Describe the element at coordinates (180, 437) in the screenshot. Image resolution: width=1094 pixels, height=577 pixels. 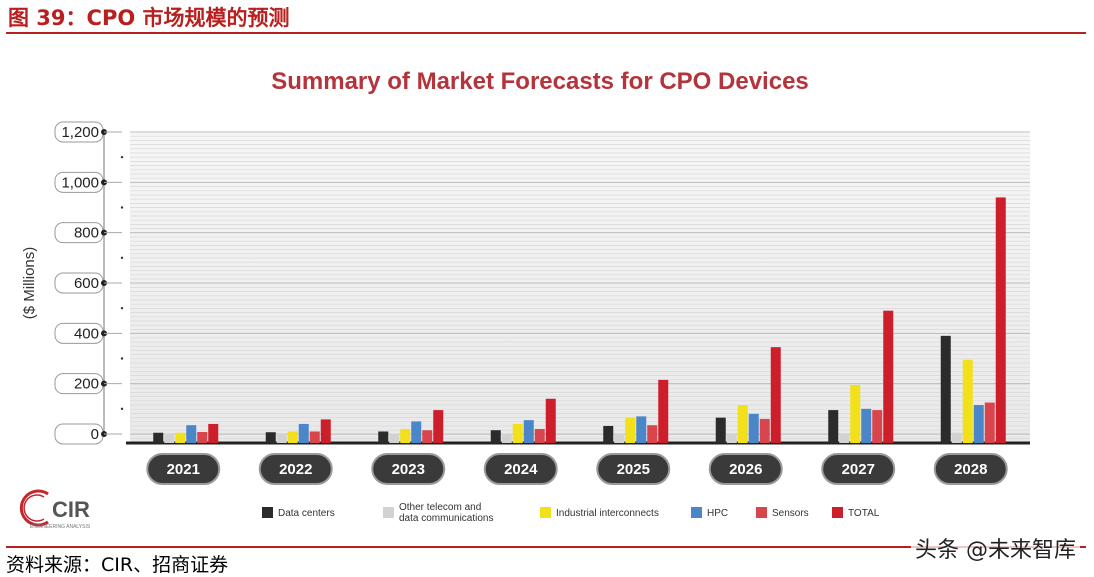
I see `bar-industrial-interconnects-2021` at that location.